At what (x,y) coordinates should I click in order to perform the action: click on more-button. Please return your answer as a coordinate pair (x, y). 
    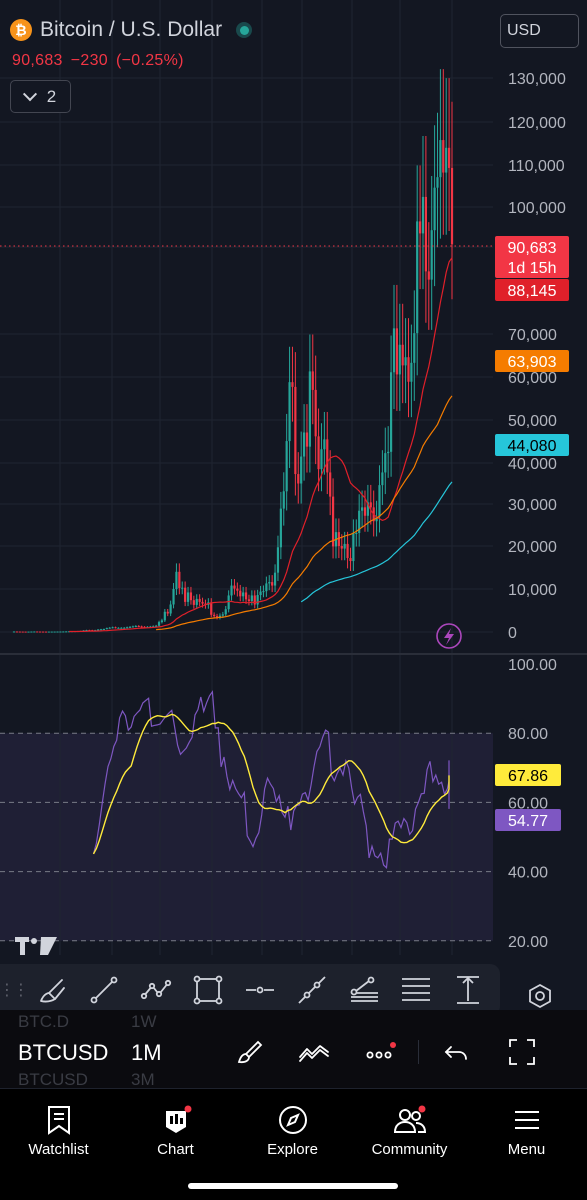
    Looking at the image, I should click on (379, 1052).